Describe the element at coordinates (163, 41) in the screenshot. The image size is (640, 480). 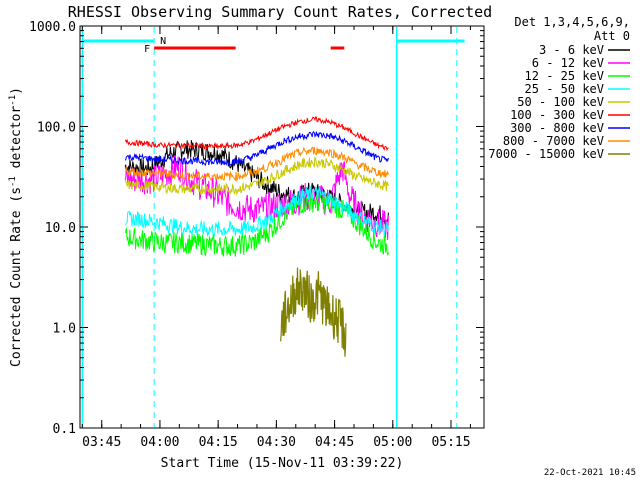
I see `flag-label-N: N` at that location.